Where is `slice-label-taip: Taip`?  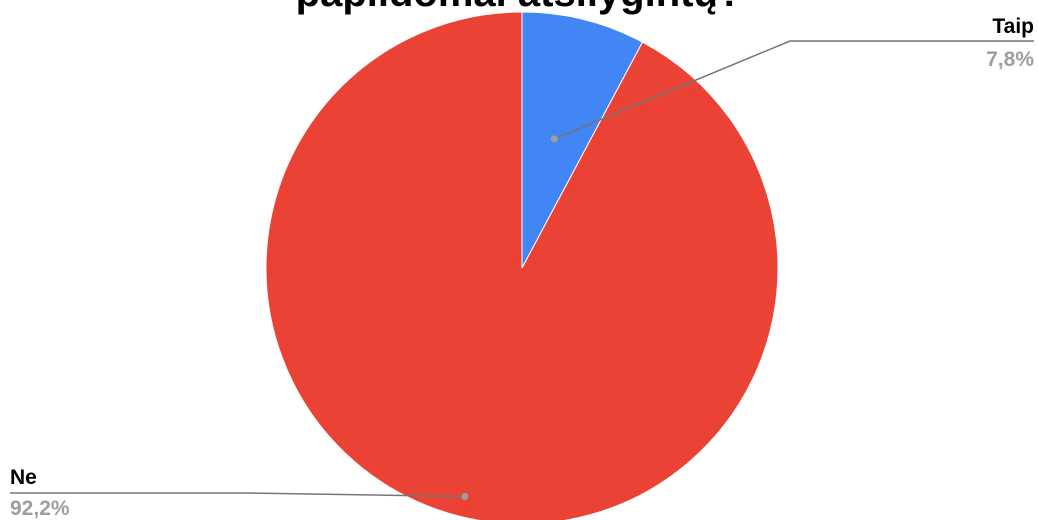 slice-label-taip: Taip is located at coordinates (1013, 26).